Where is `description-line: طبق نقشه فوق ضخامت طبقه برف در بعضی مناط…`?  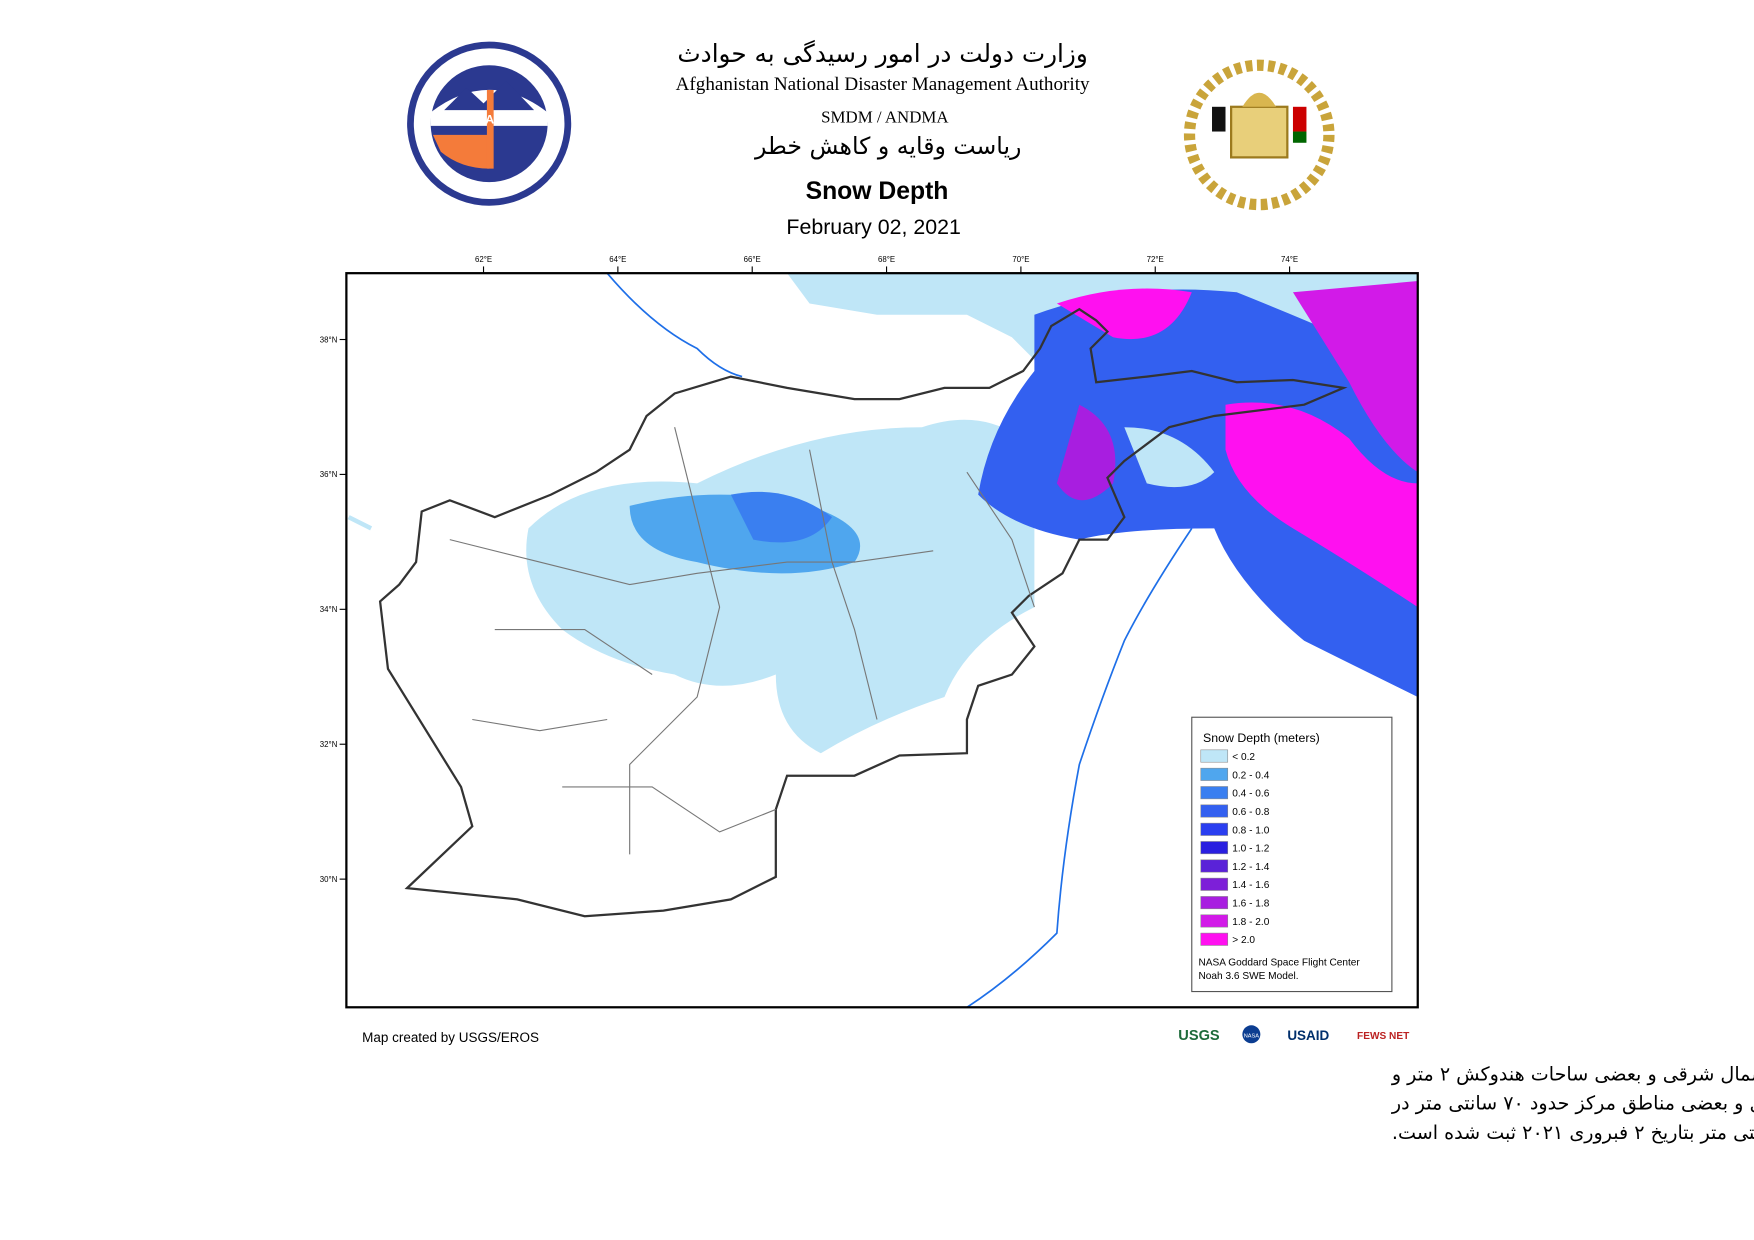 description-line: طبق نقشه فوق ضخامت طبقه برف در بعضی مناط… is located at coordinates (1572, 1073).